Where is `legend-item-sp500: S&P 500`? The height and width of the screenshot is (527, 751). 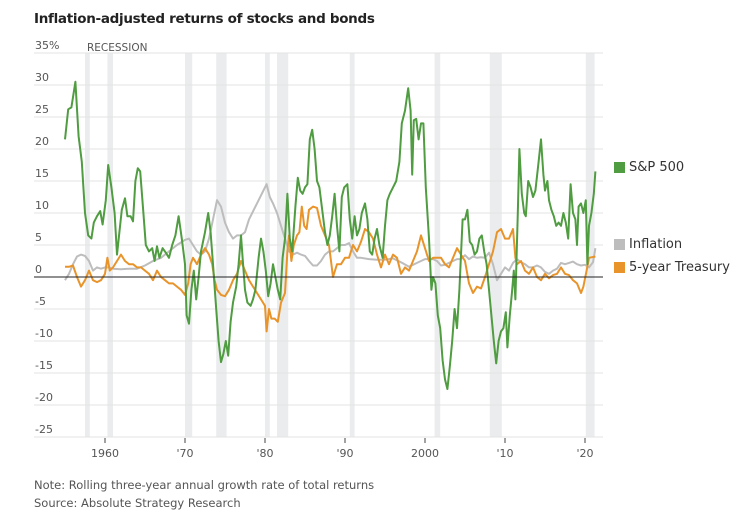
legend-item-sp500: S&P 500 is located at coordinates (649, 167).